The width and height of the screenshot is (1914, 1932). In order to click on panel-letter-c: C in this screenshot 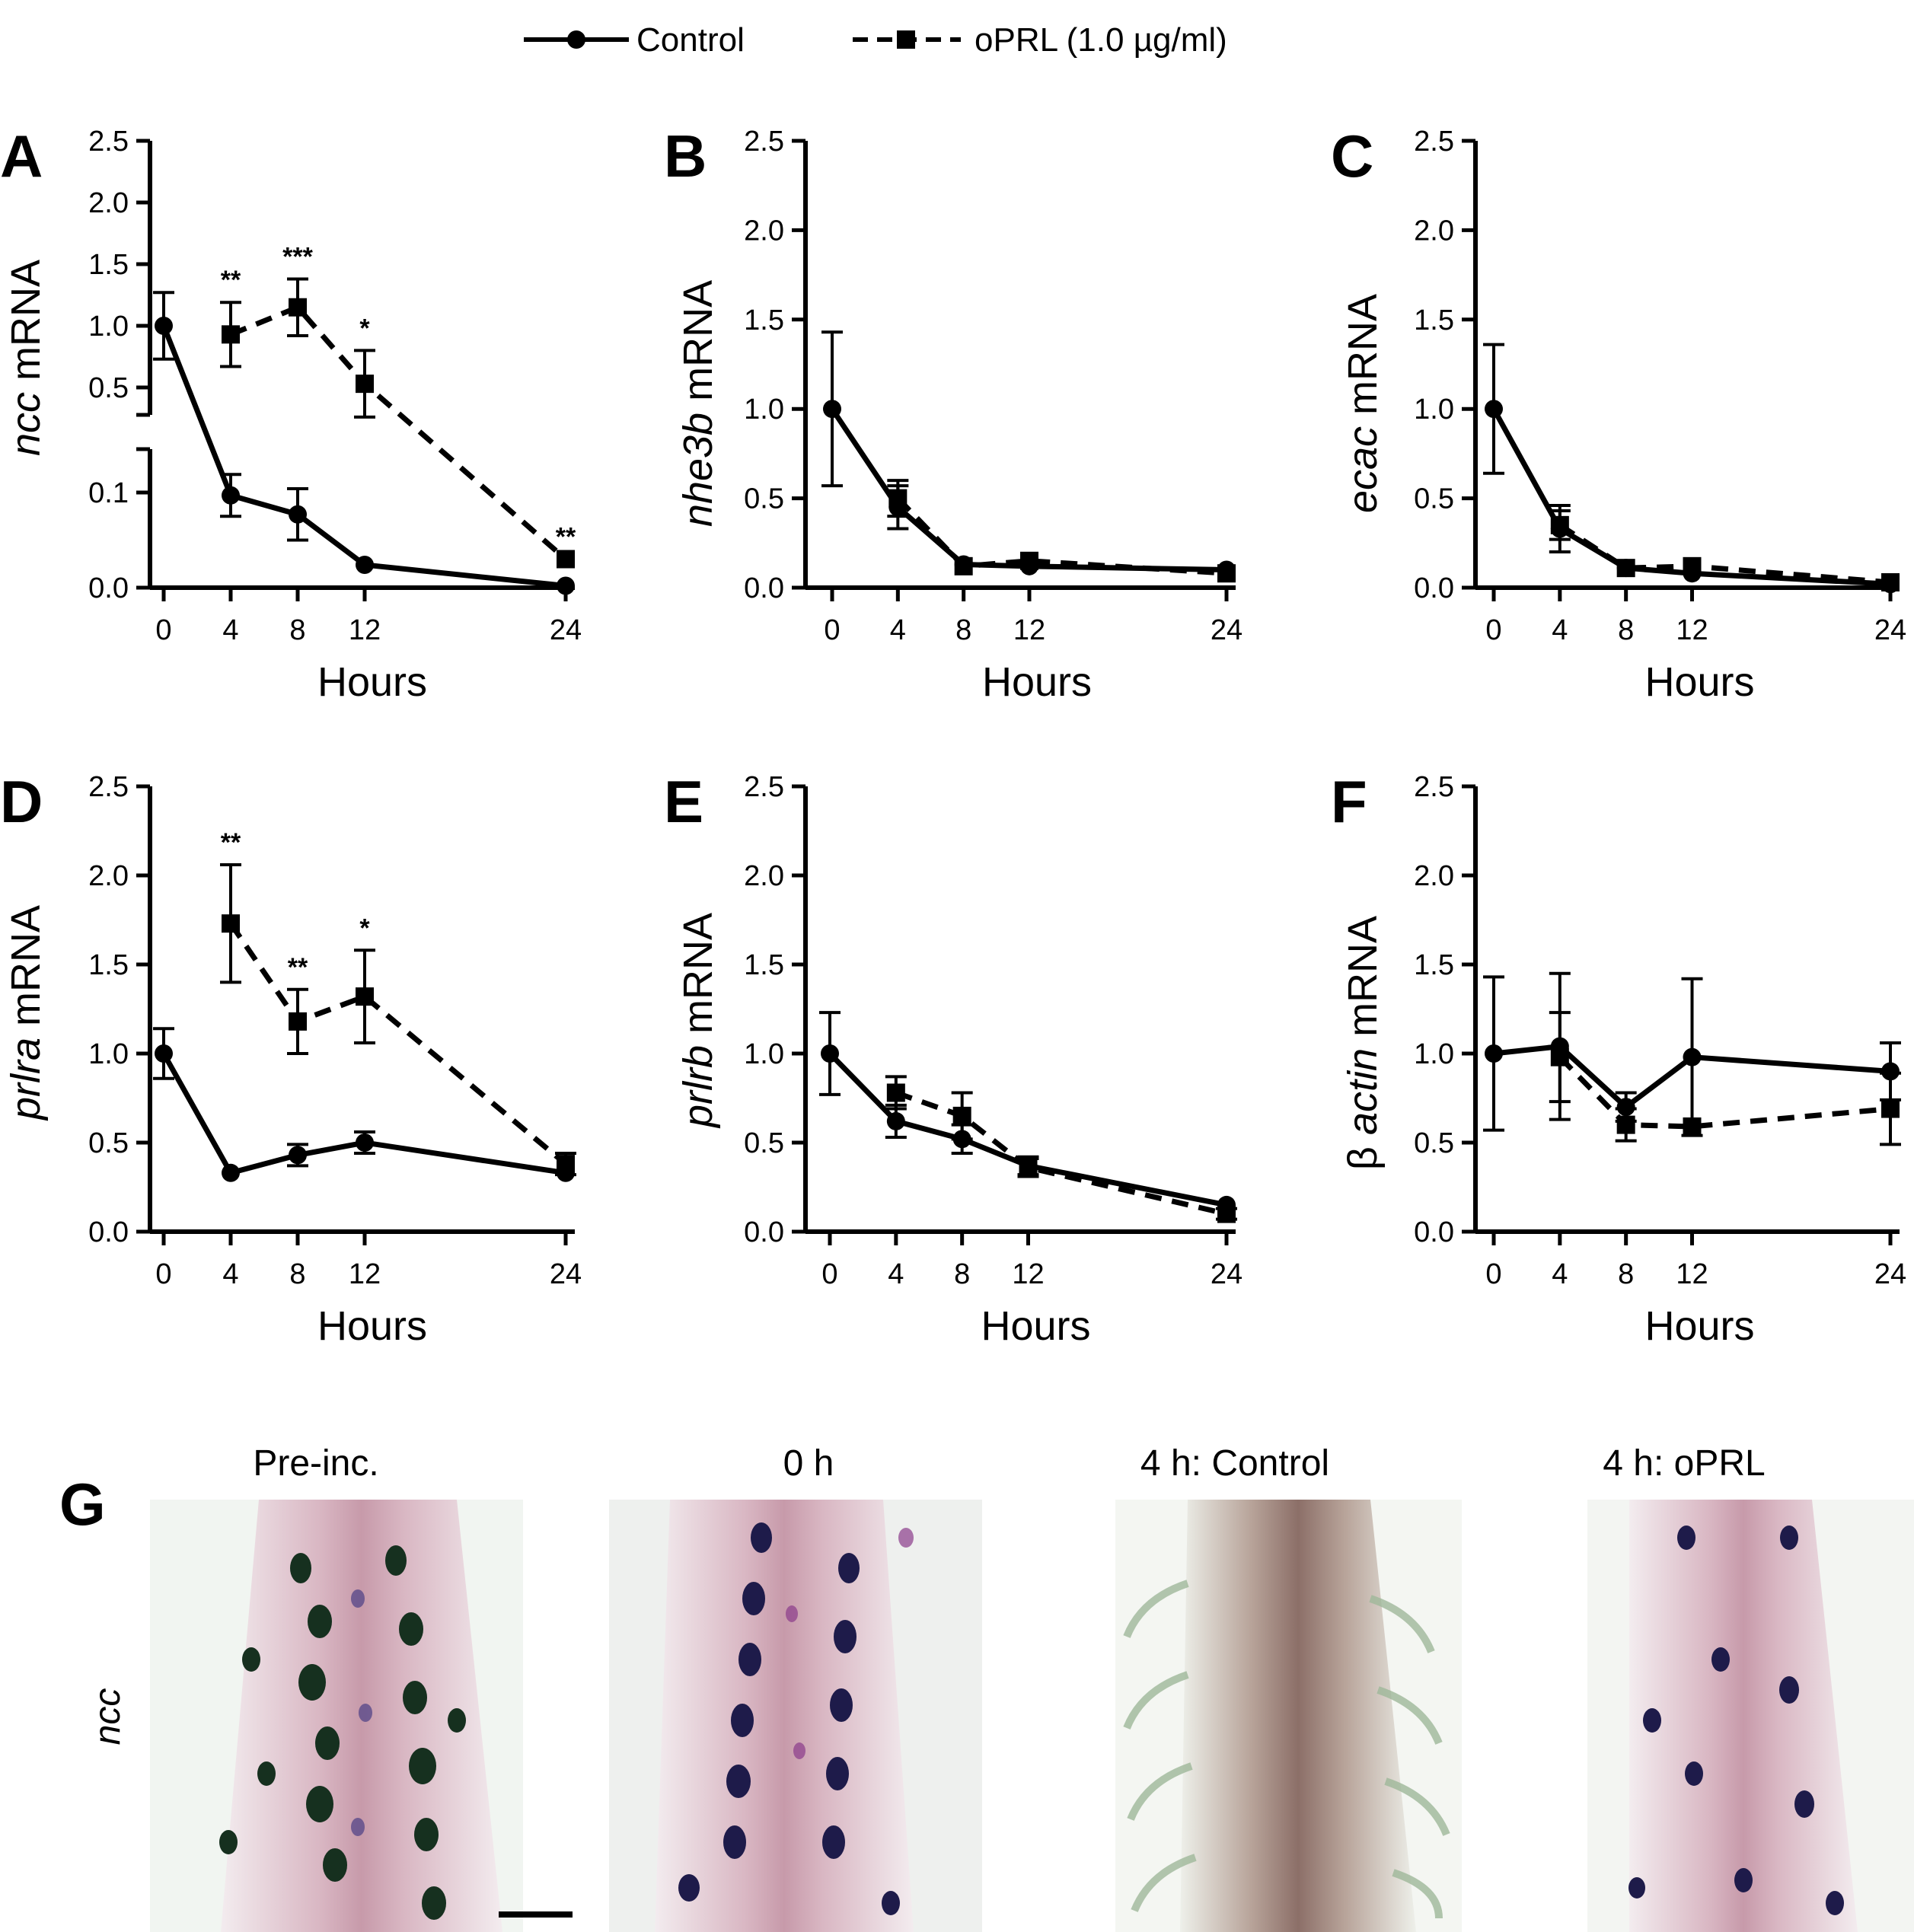, I will do `click(1352, 156)`.